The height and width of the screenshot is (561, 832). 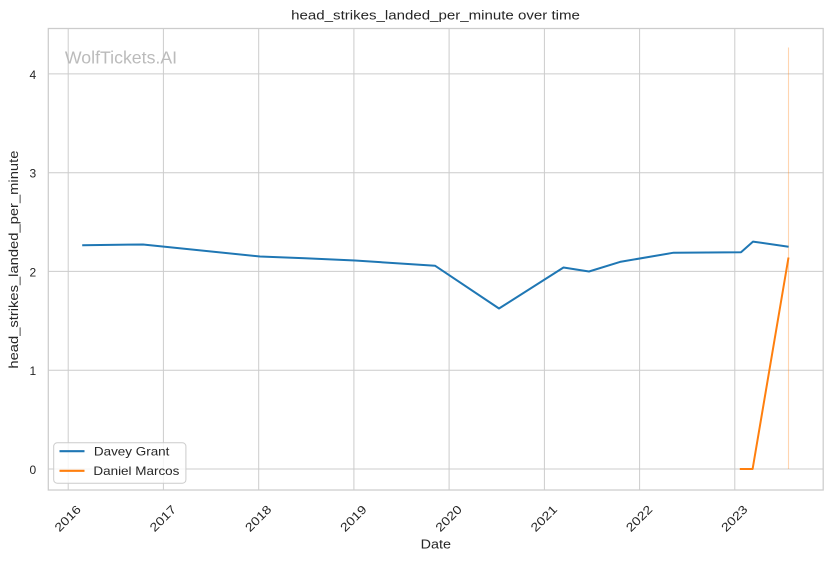 I want to click on svg-text: 4, so click(x=32, y=75).